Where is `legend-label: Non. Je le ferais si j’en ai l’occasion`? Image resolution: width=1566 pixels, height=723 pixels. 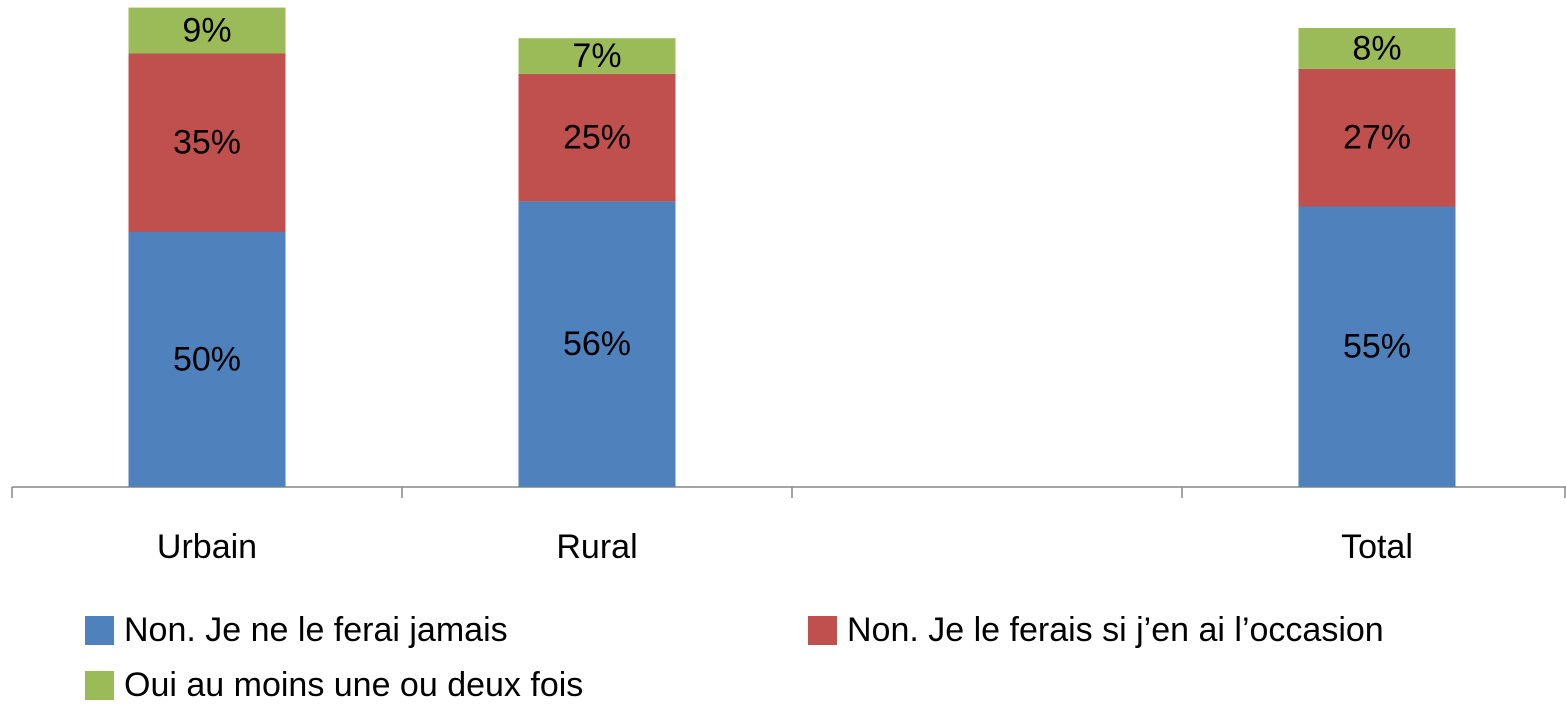
legend-label: Non. Je le ferais si j’en ai l’occasion is located at coordinates (1115, 630).